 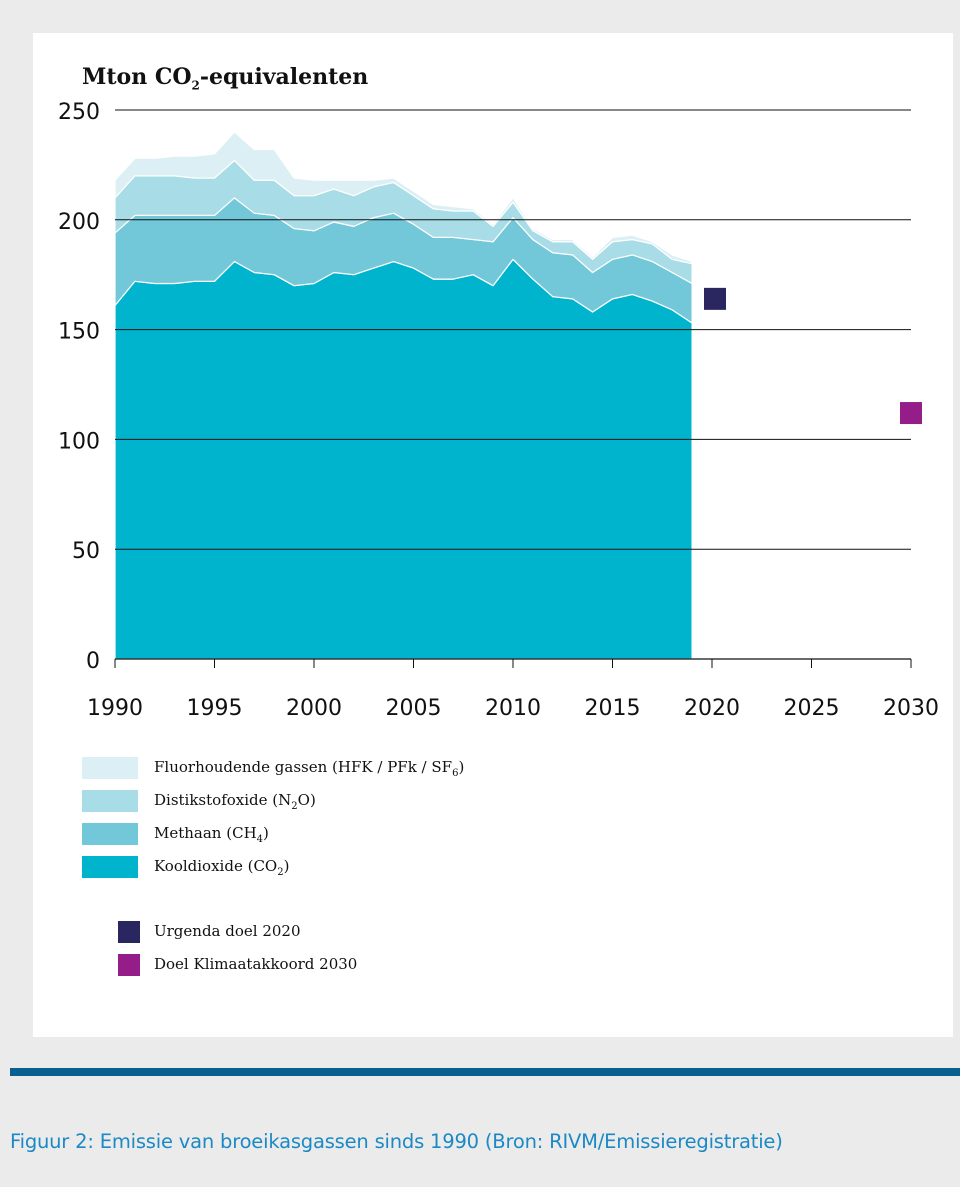 What do you see at coordinates (79, 441) in the screenshot?
I see `y-tick-label: 100` at bounding box center [79, 441].